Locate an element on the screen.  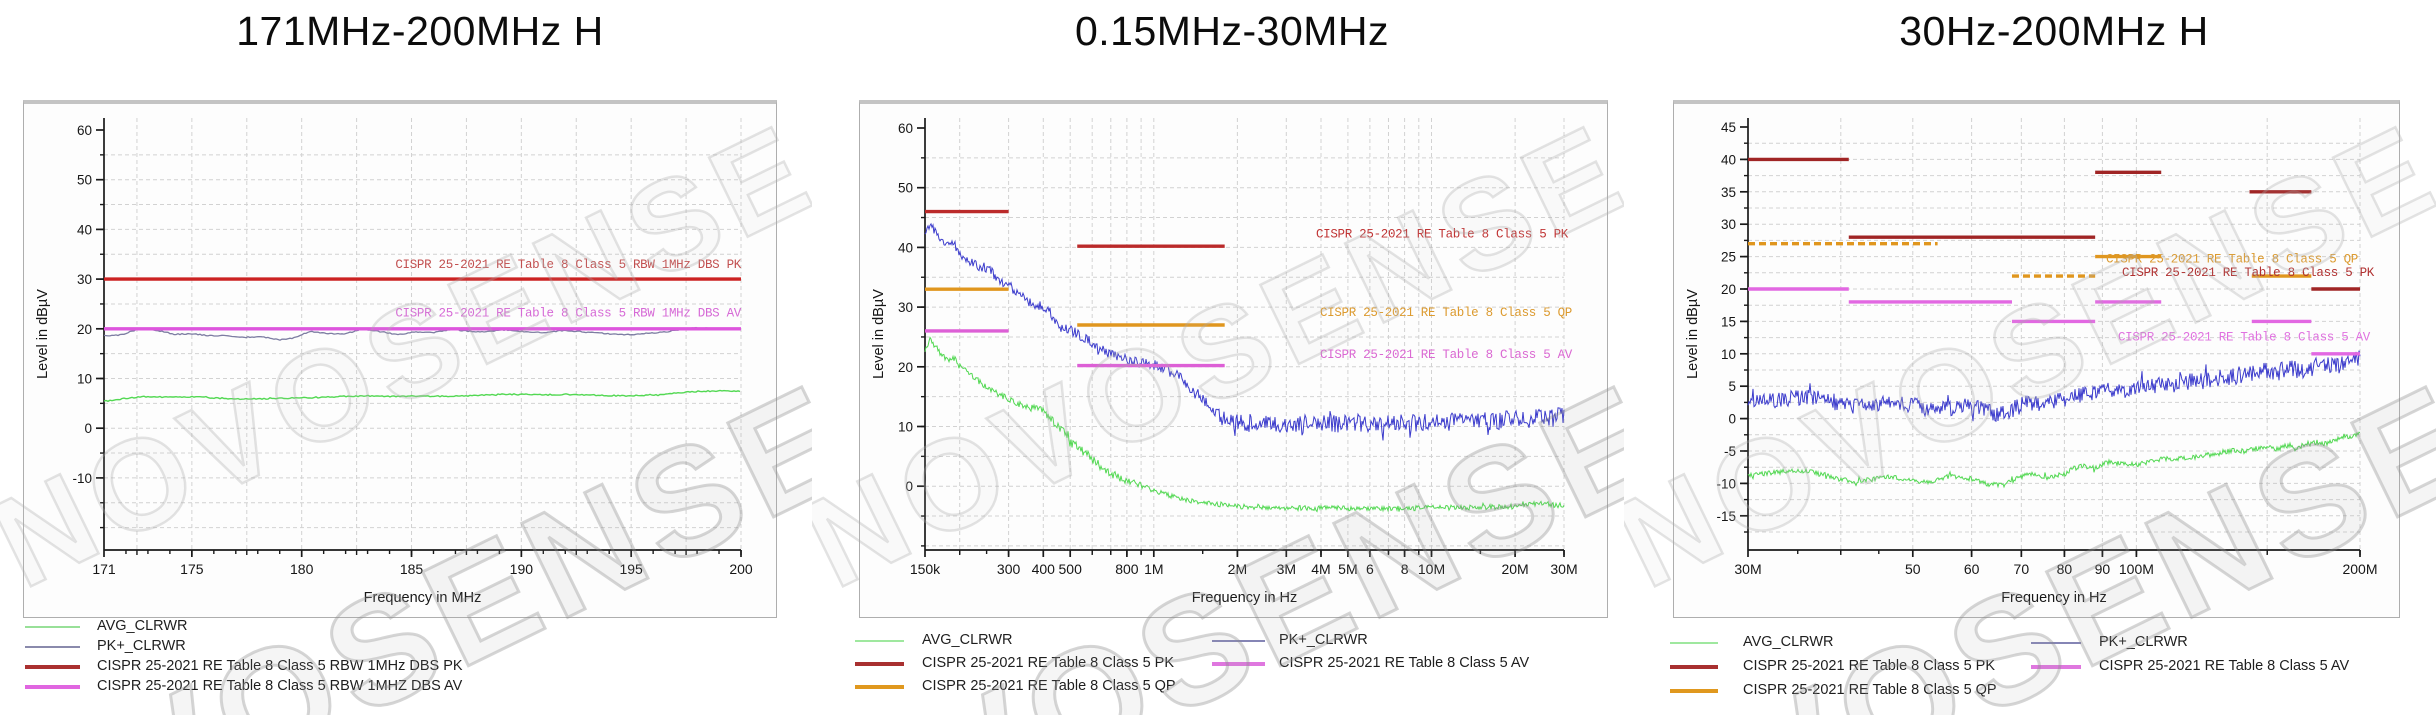
x-tick-label: 2M is located at coordinates (1237, 569).